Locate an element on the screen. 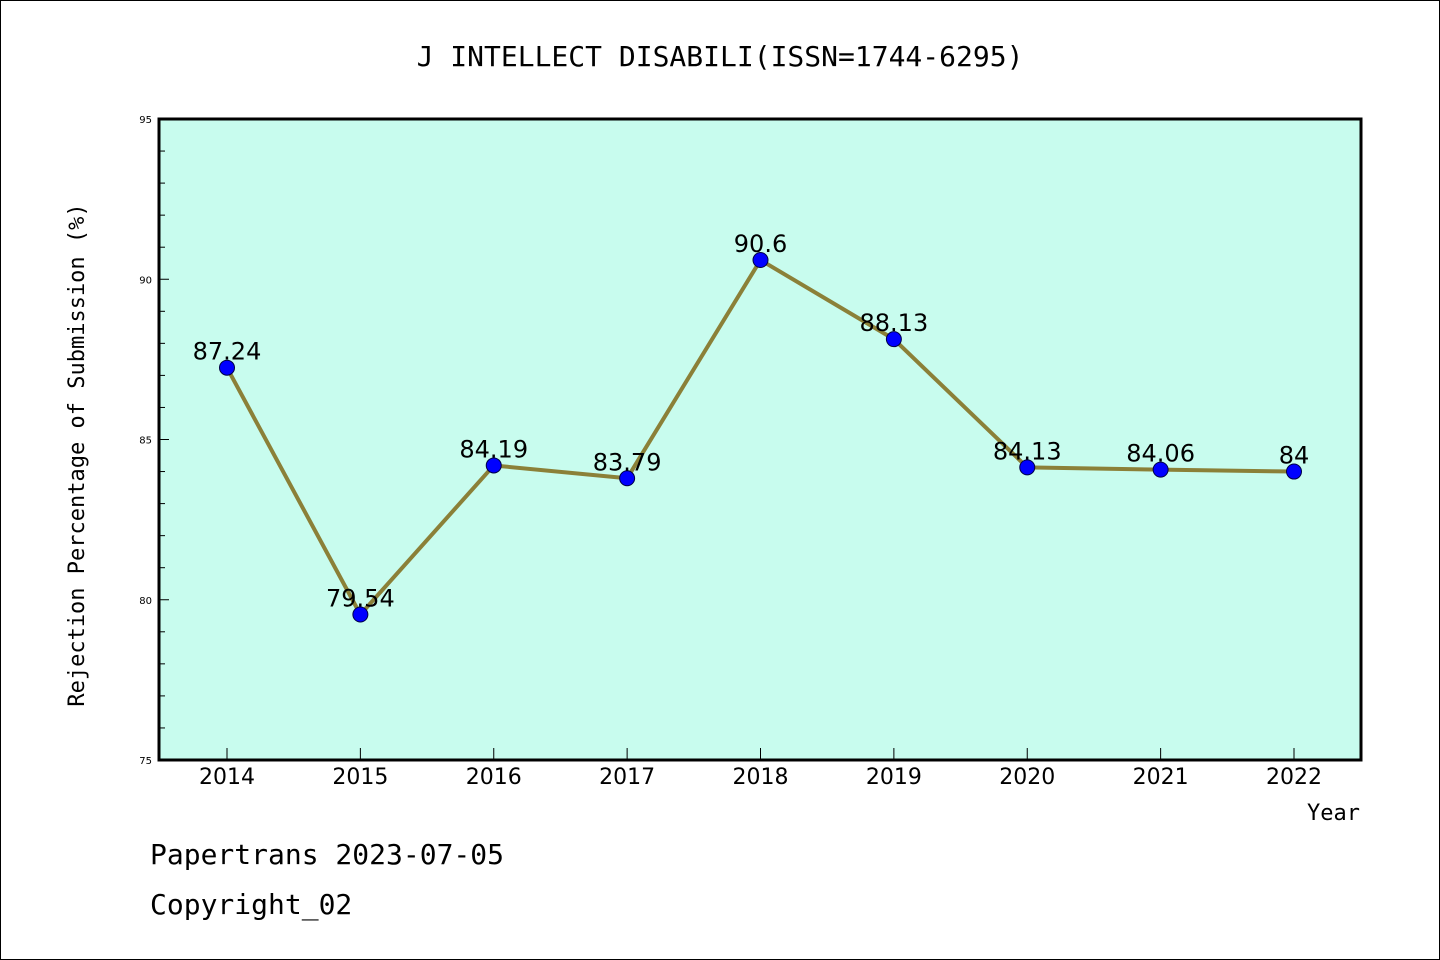 The width and height of the screenshot is (1440, 960). x-tick-label: 2017 is located at coordinates (627, 777).